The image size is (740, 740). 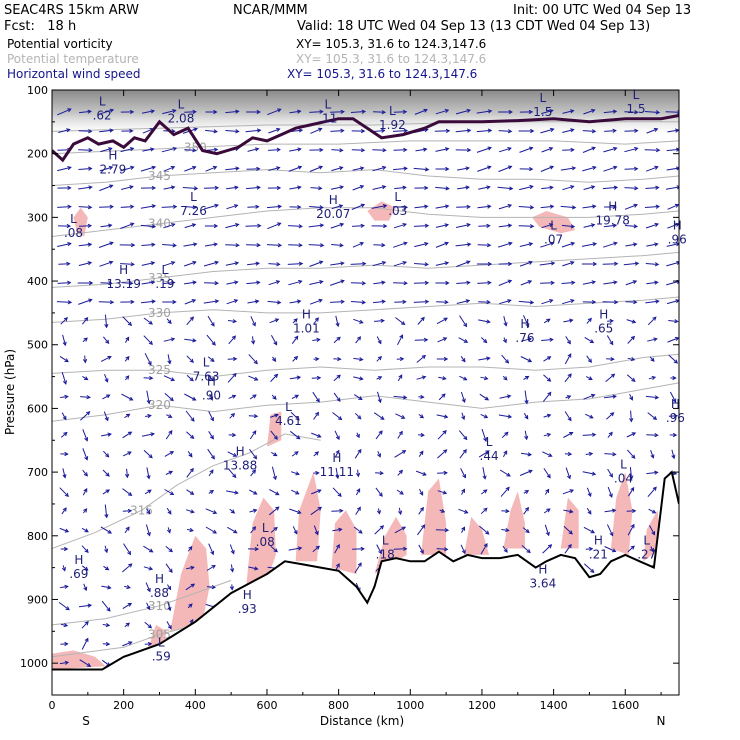 What do you see at coordinates (102, 101) in the screenshot?
I see `pv-low-marker: L` at bounding box center [102, 101].